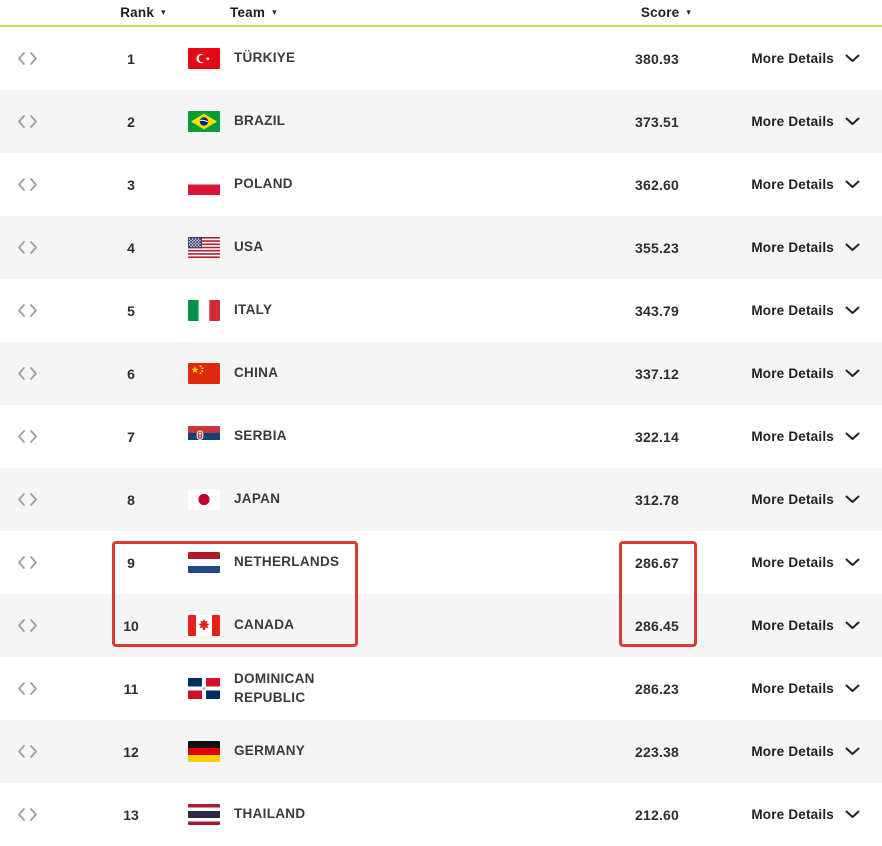 The image size is (882, 846). What do you see at coordinates (274, 688) in the screenshot?
I see `team-name: DOMINICAN REPUBLIC` at bounding box center [274, 688].